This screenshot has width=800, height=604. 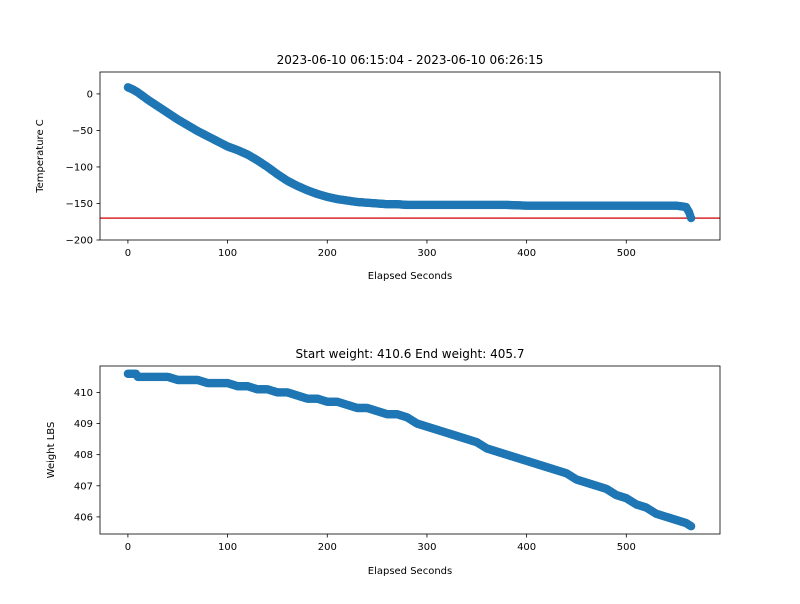 What do you see at coordinates (79, 204) in the screenshot?
I see `y-tick-label: −150` at bounding box center [79, 204].